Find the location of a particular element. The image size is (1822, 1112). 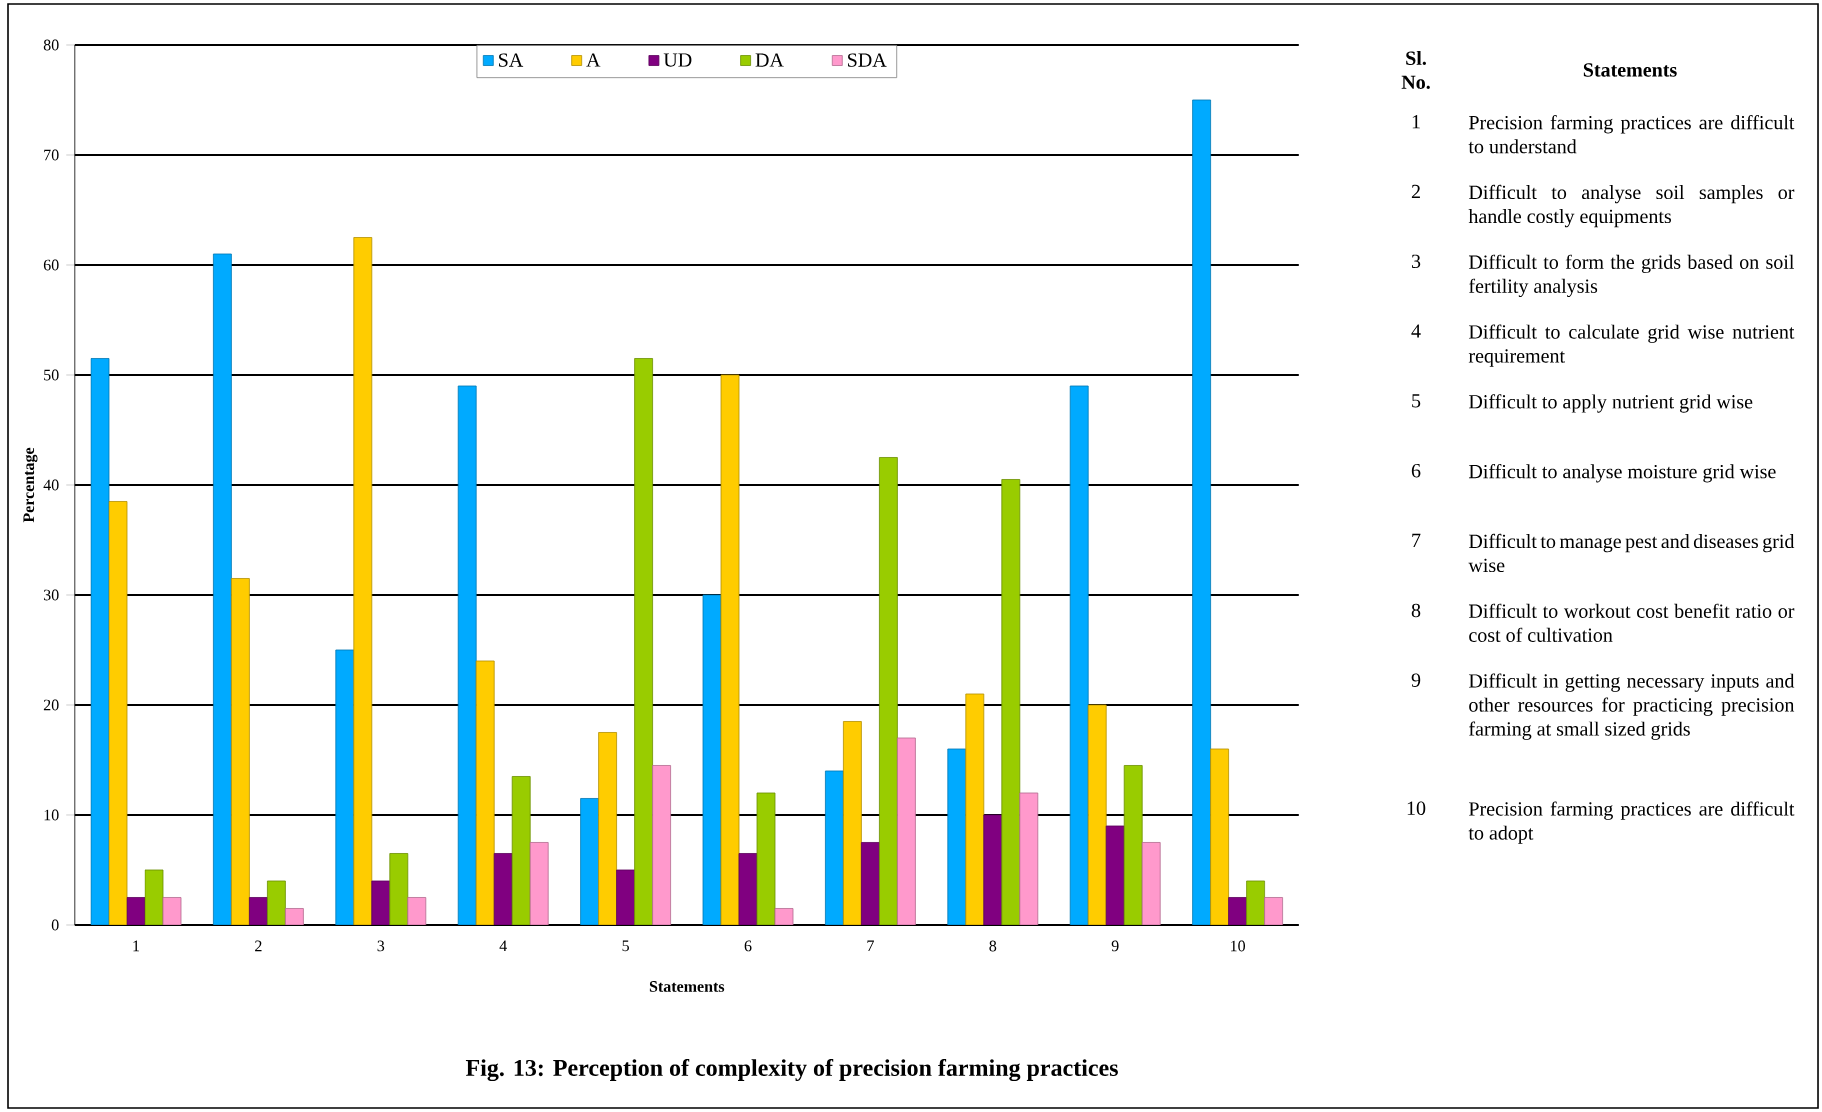

legend-label: DA is located at coordinates (769, 60).